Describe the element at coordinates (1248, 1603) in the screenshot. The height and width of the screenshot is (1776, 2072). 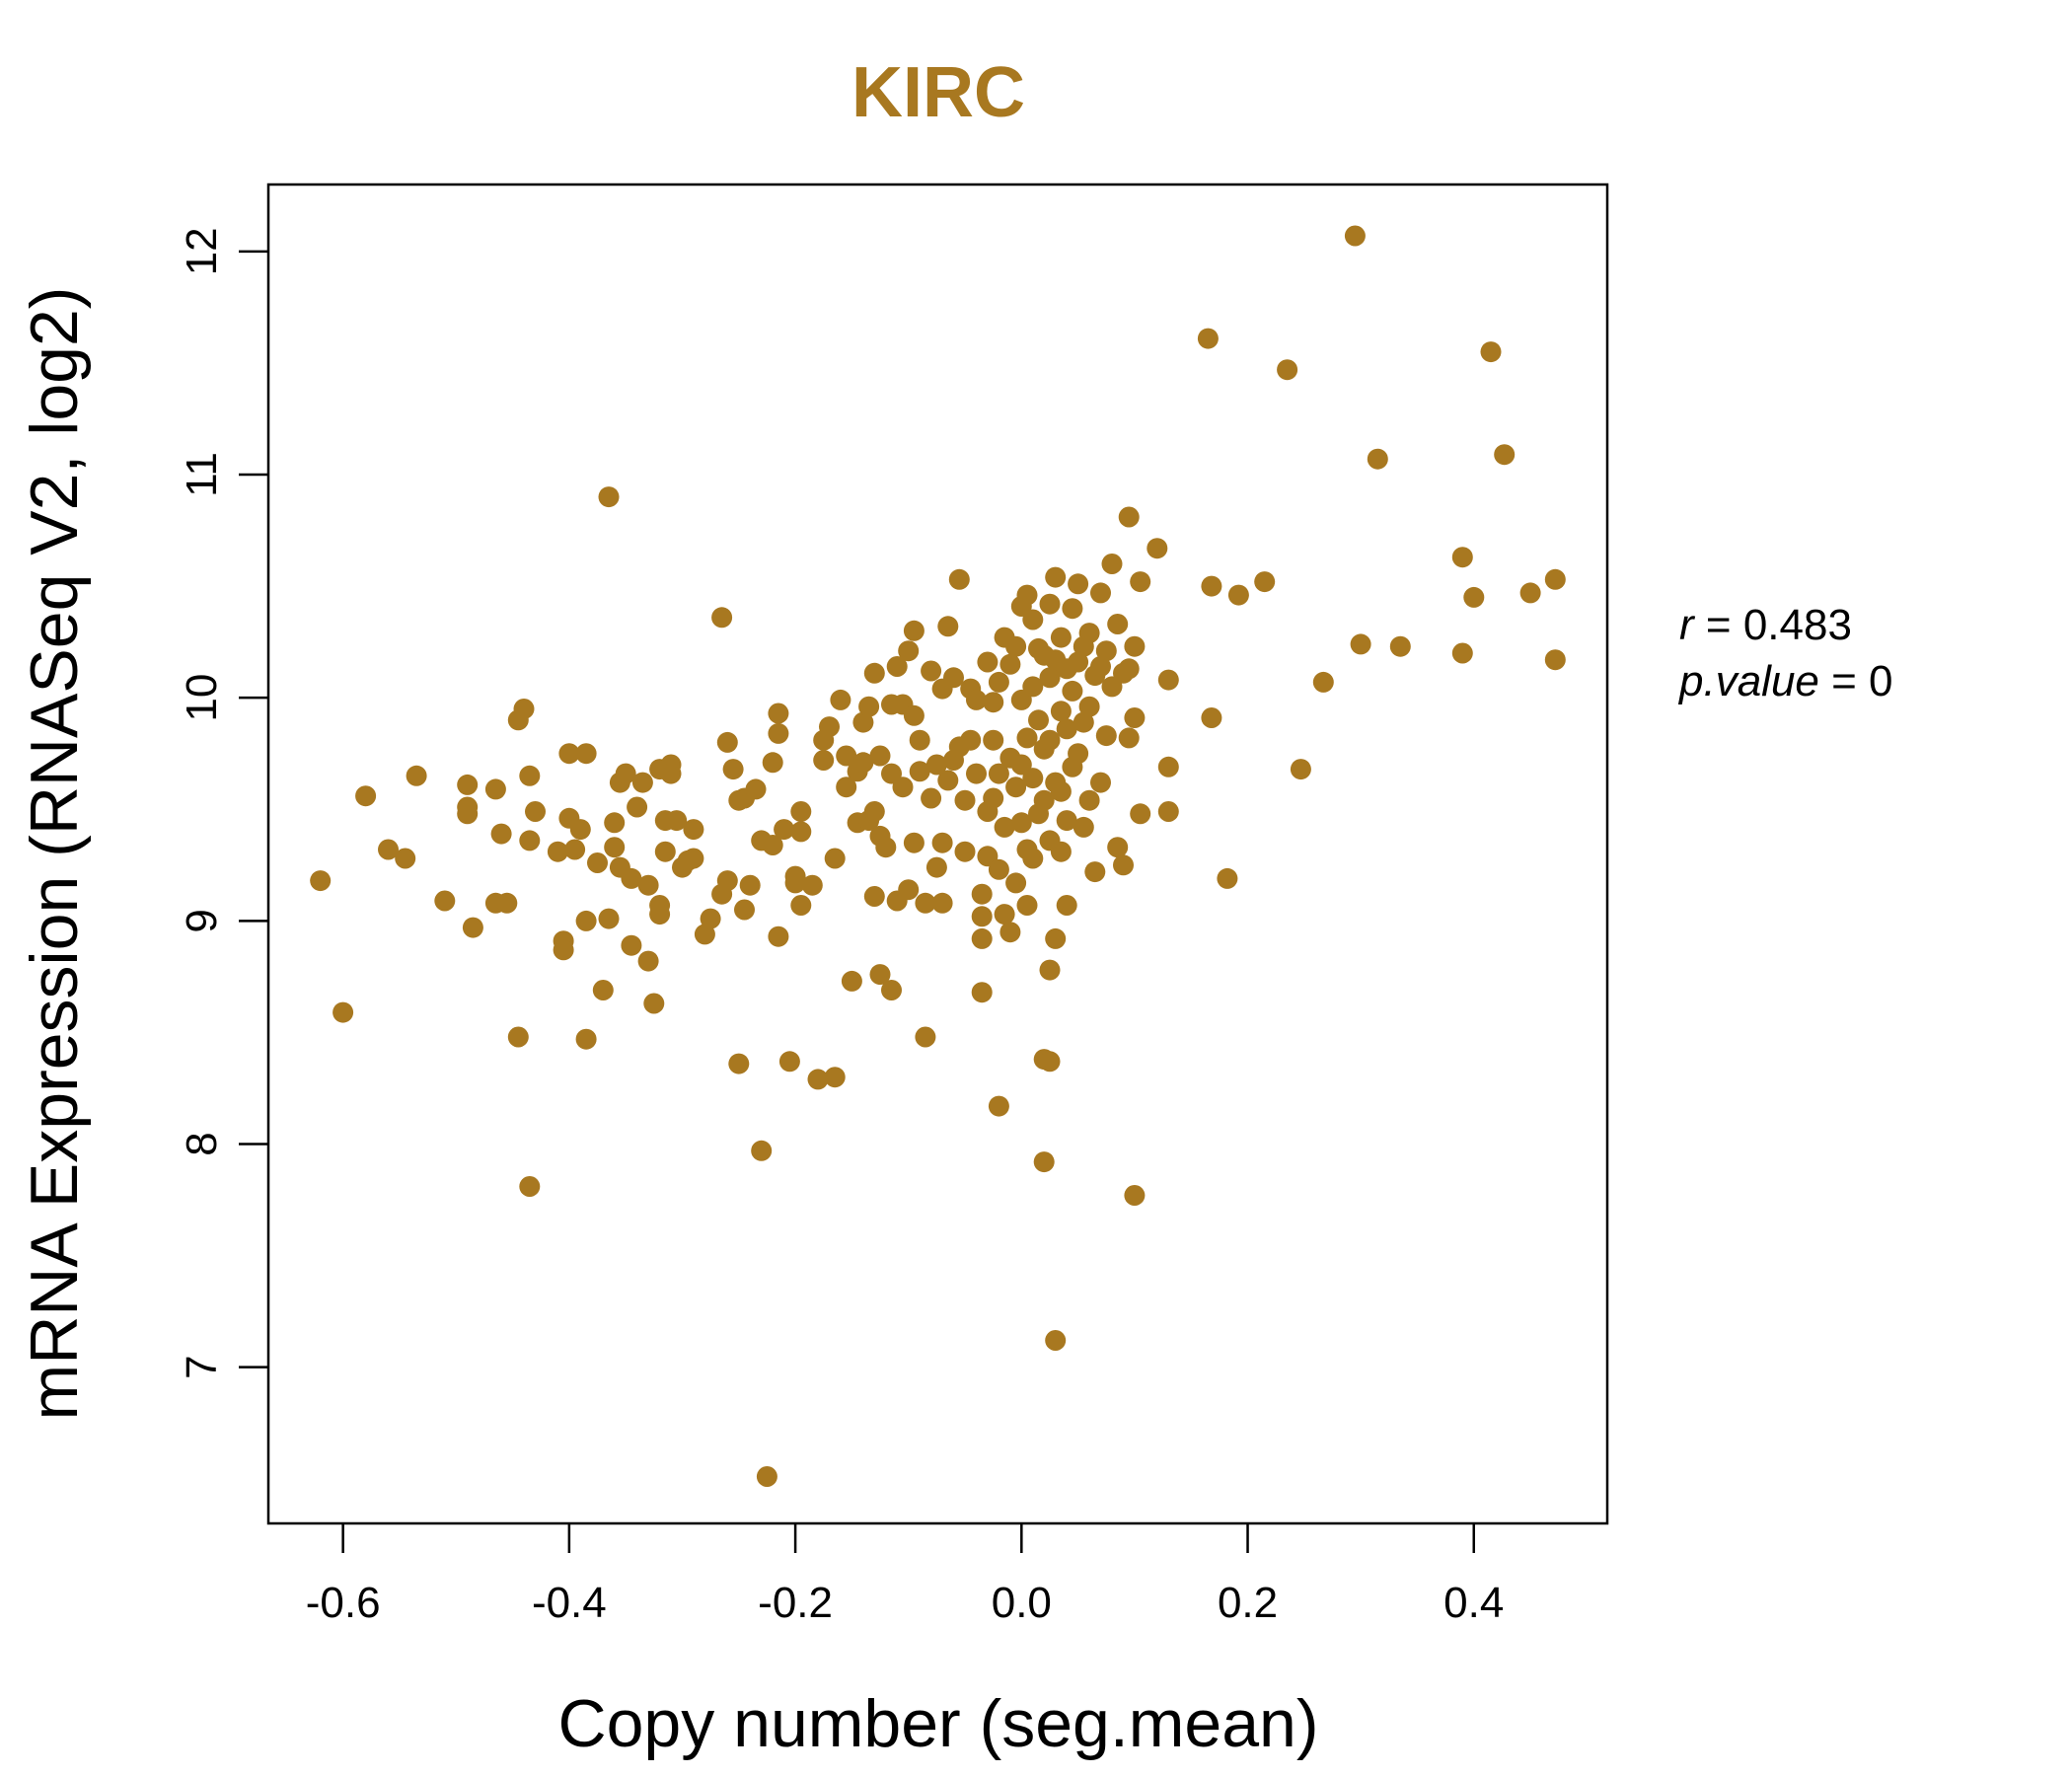
I see `x-tick-label: 0.2` at that location.